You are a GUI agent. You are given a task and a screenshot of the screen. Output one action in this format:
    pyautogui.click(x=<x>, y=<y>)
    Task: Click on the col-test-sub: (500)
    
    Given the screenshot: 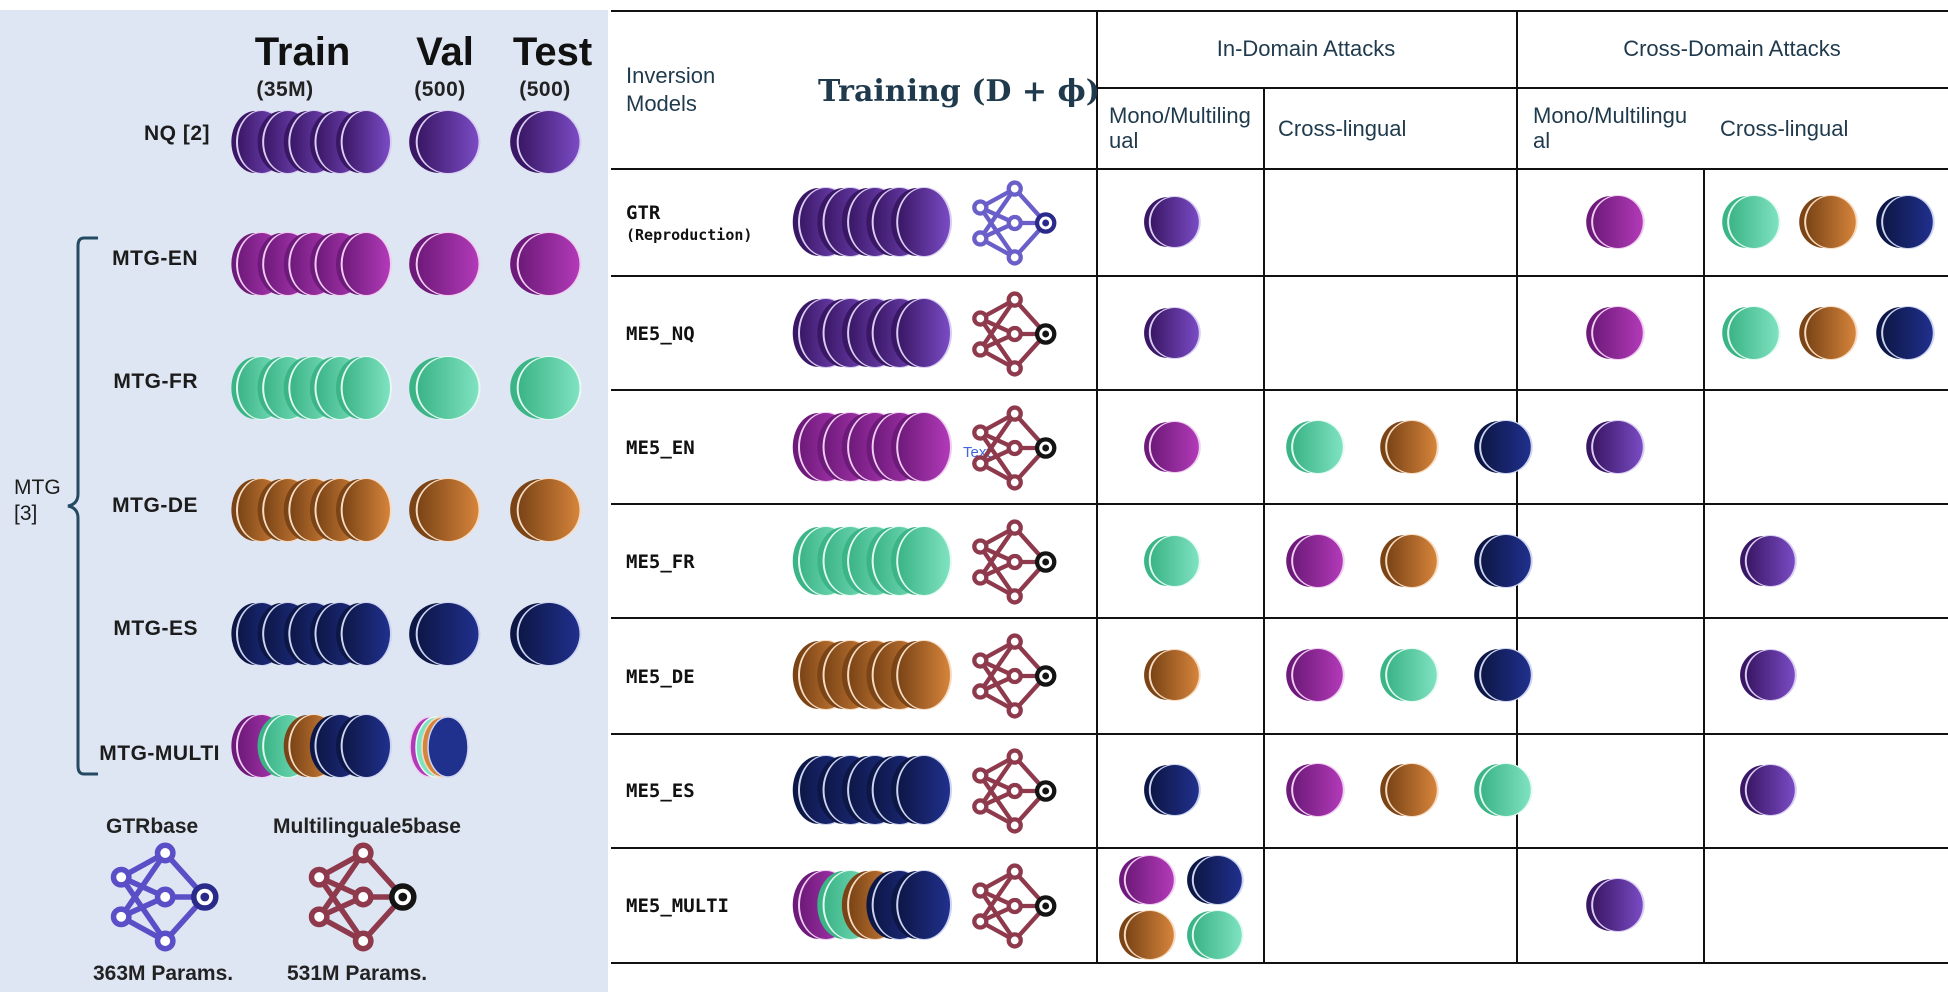 What is the action you would take?
    pyautogui.click(x=545, y=89)
    